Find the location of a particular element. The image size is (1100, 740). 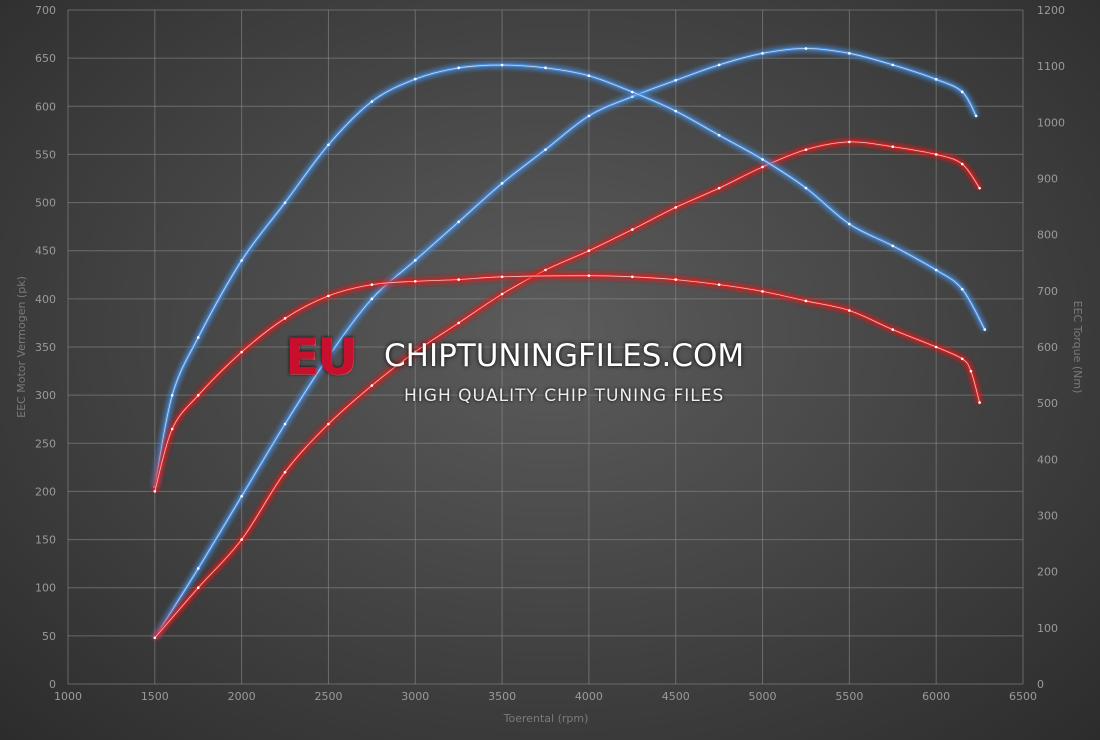

y2-axis-label: EEC Torque (Nm) is located at coordinates (1077, 347).